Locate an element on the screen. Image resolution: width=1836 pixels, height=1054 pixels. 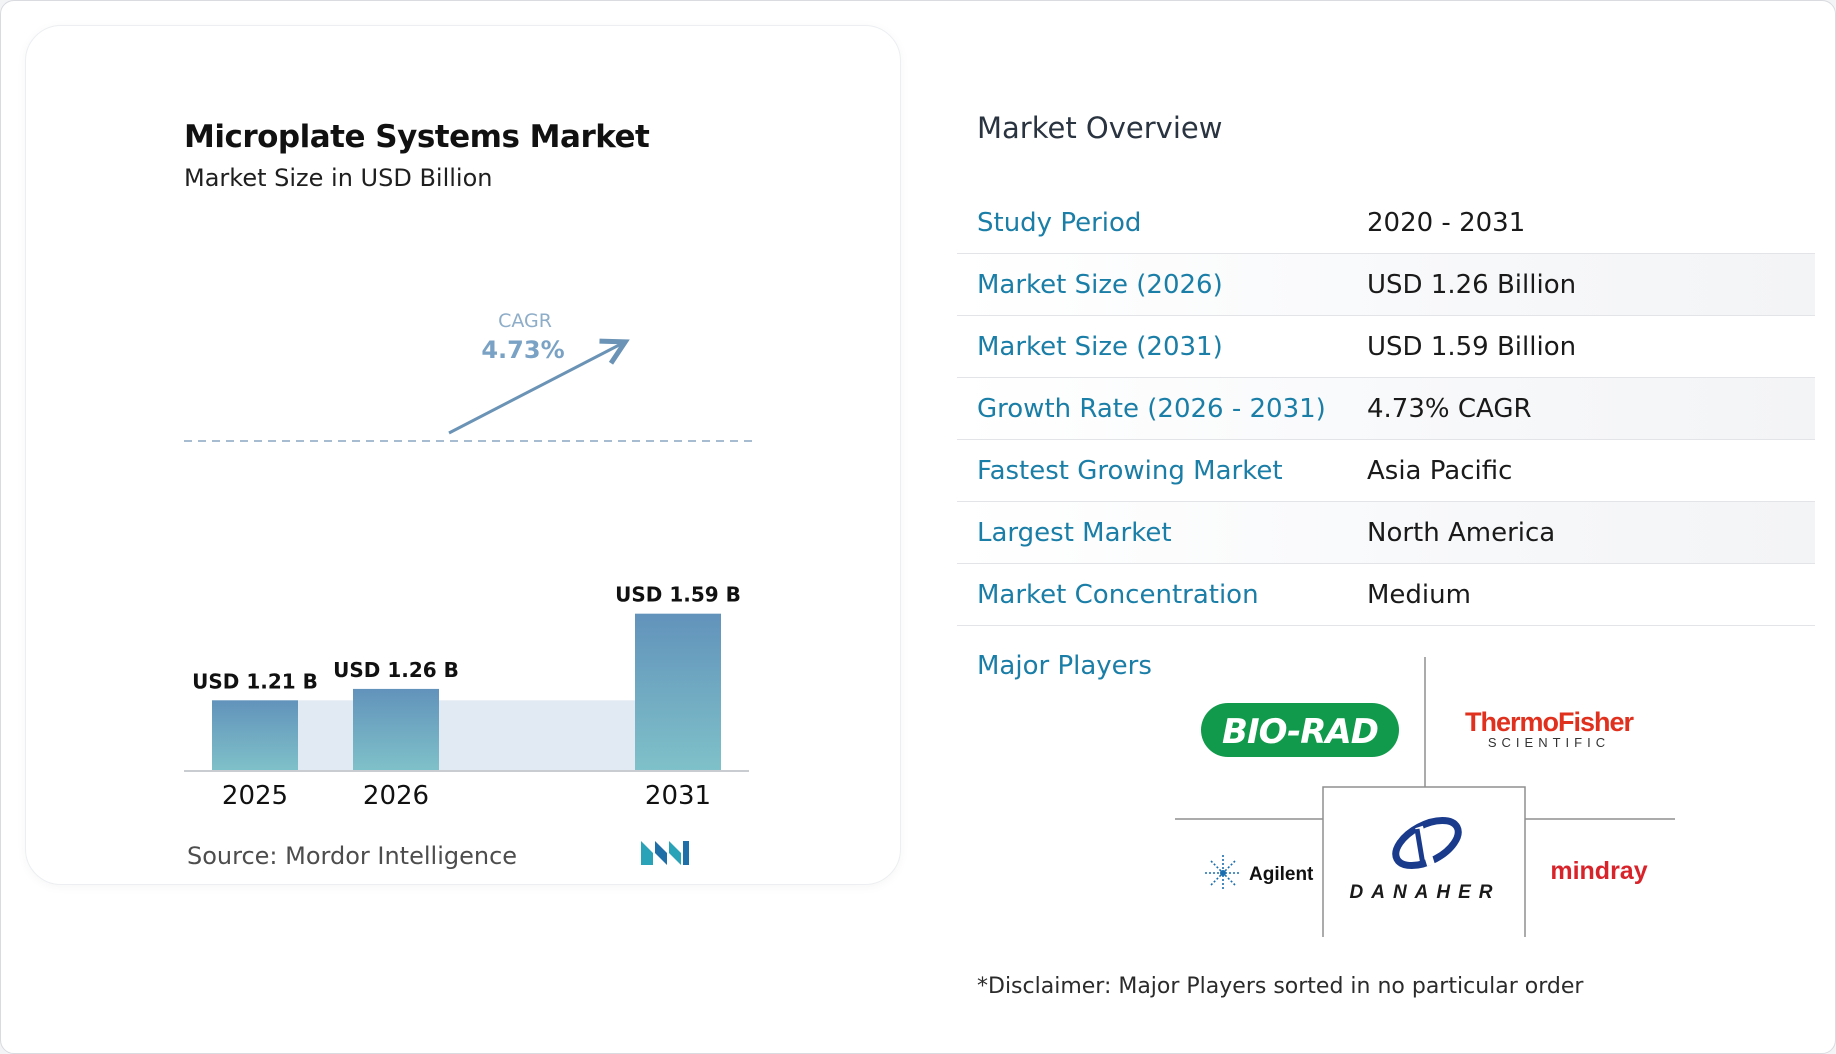
overview-row-concentration: Market Concentration Medium is located at coordinates (1386, 595).